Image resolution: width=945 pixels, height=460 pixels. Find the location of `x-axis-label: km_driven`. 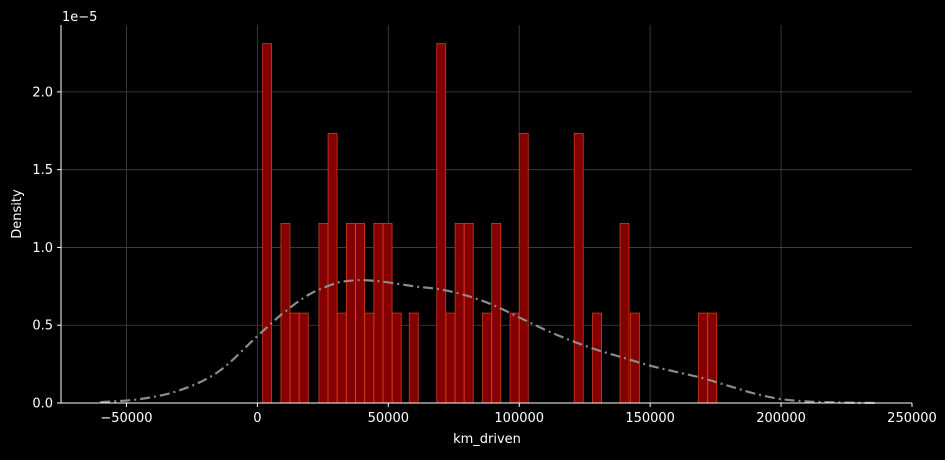

x-axis-label: km_driven is located at coordinates (487, 439).